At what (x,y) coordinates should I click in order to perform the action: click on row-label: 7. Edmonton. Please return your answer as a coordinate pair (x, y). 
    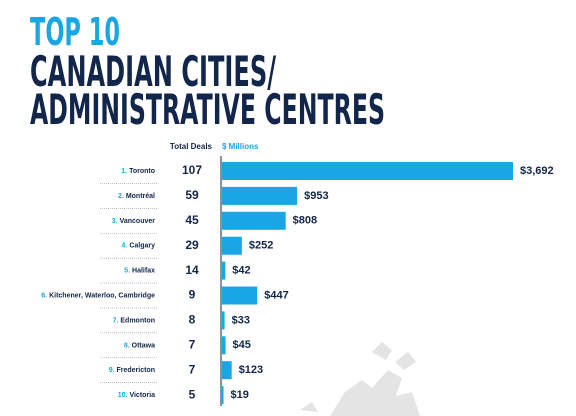
    Looking at the image, I should click on (134, 320).